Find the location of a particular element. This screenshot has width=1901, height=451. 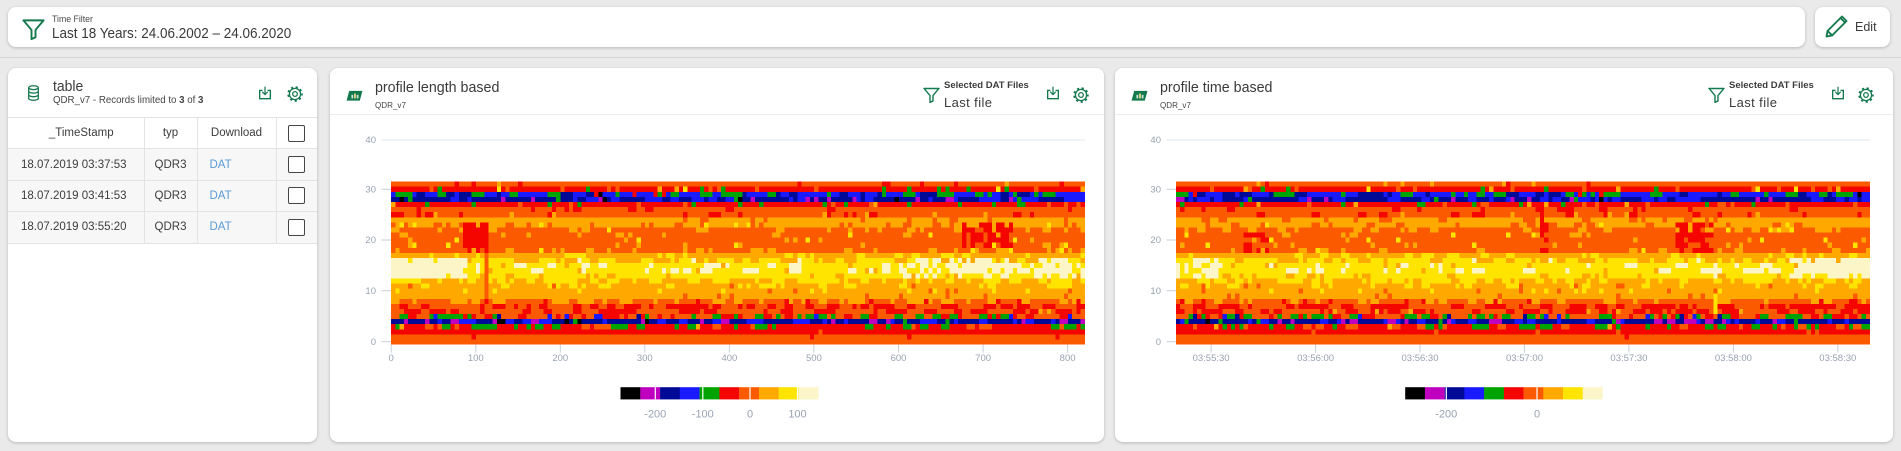

svg-text: 03:56:30 is located at coordinates (1420, 358).